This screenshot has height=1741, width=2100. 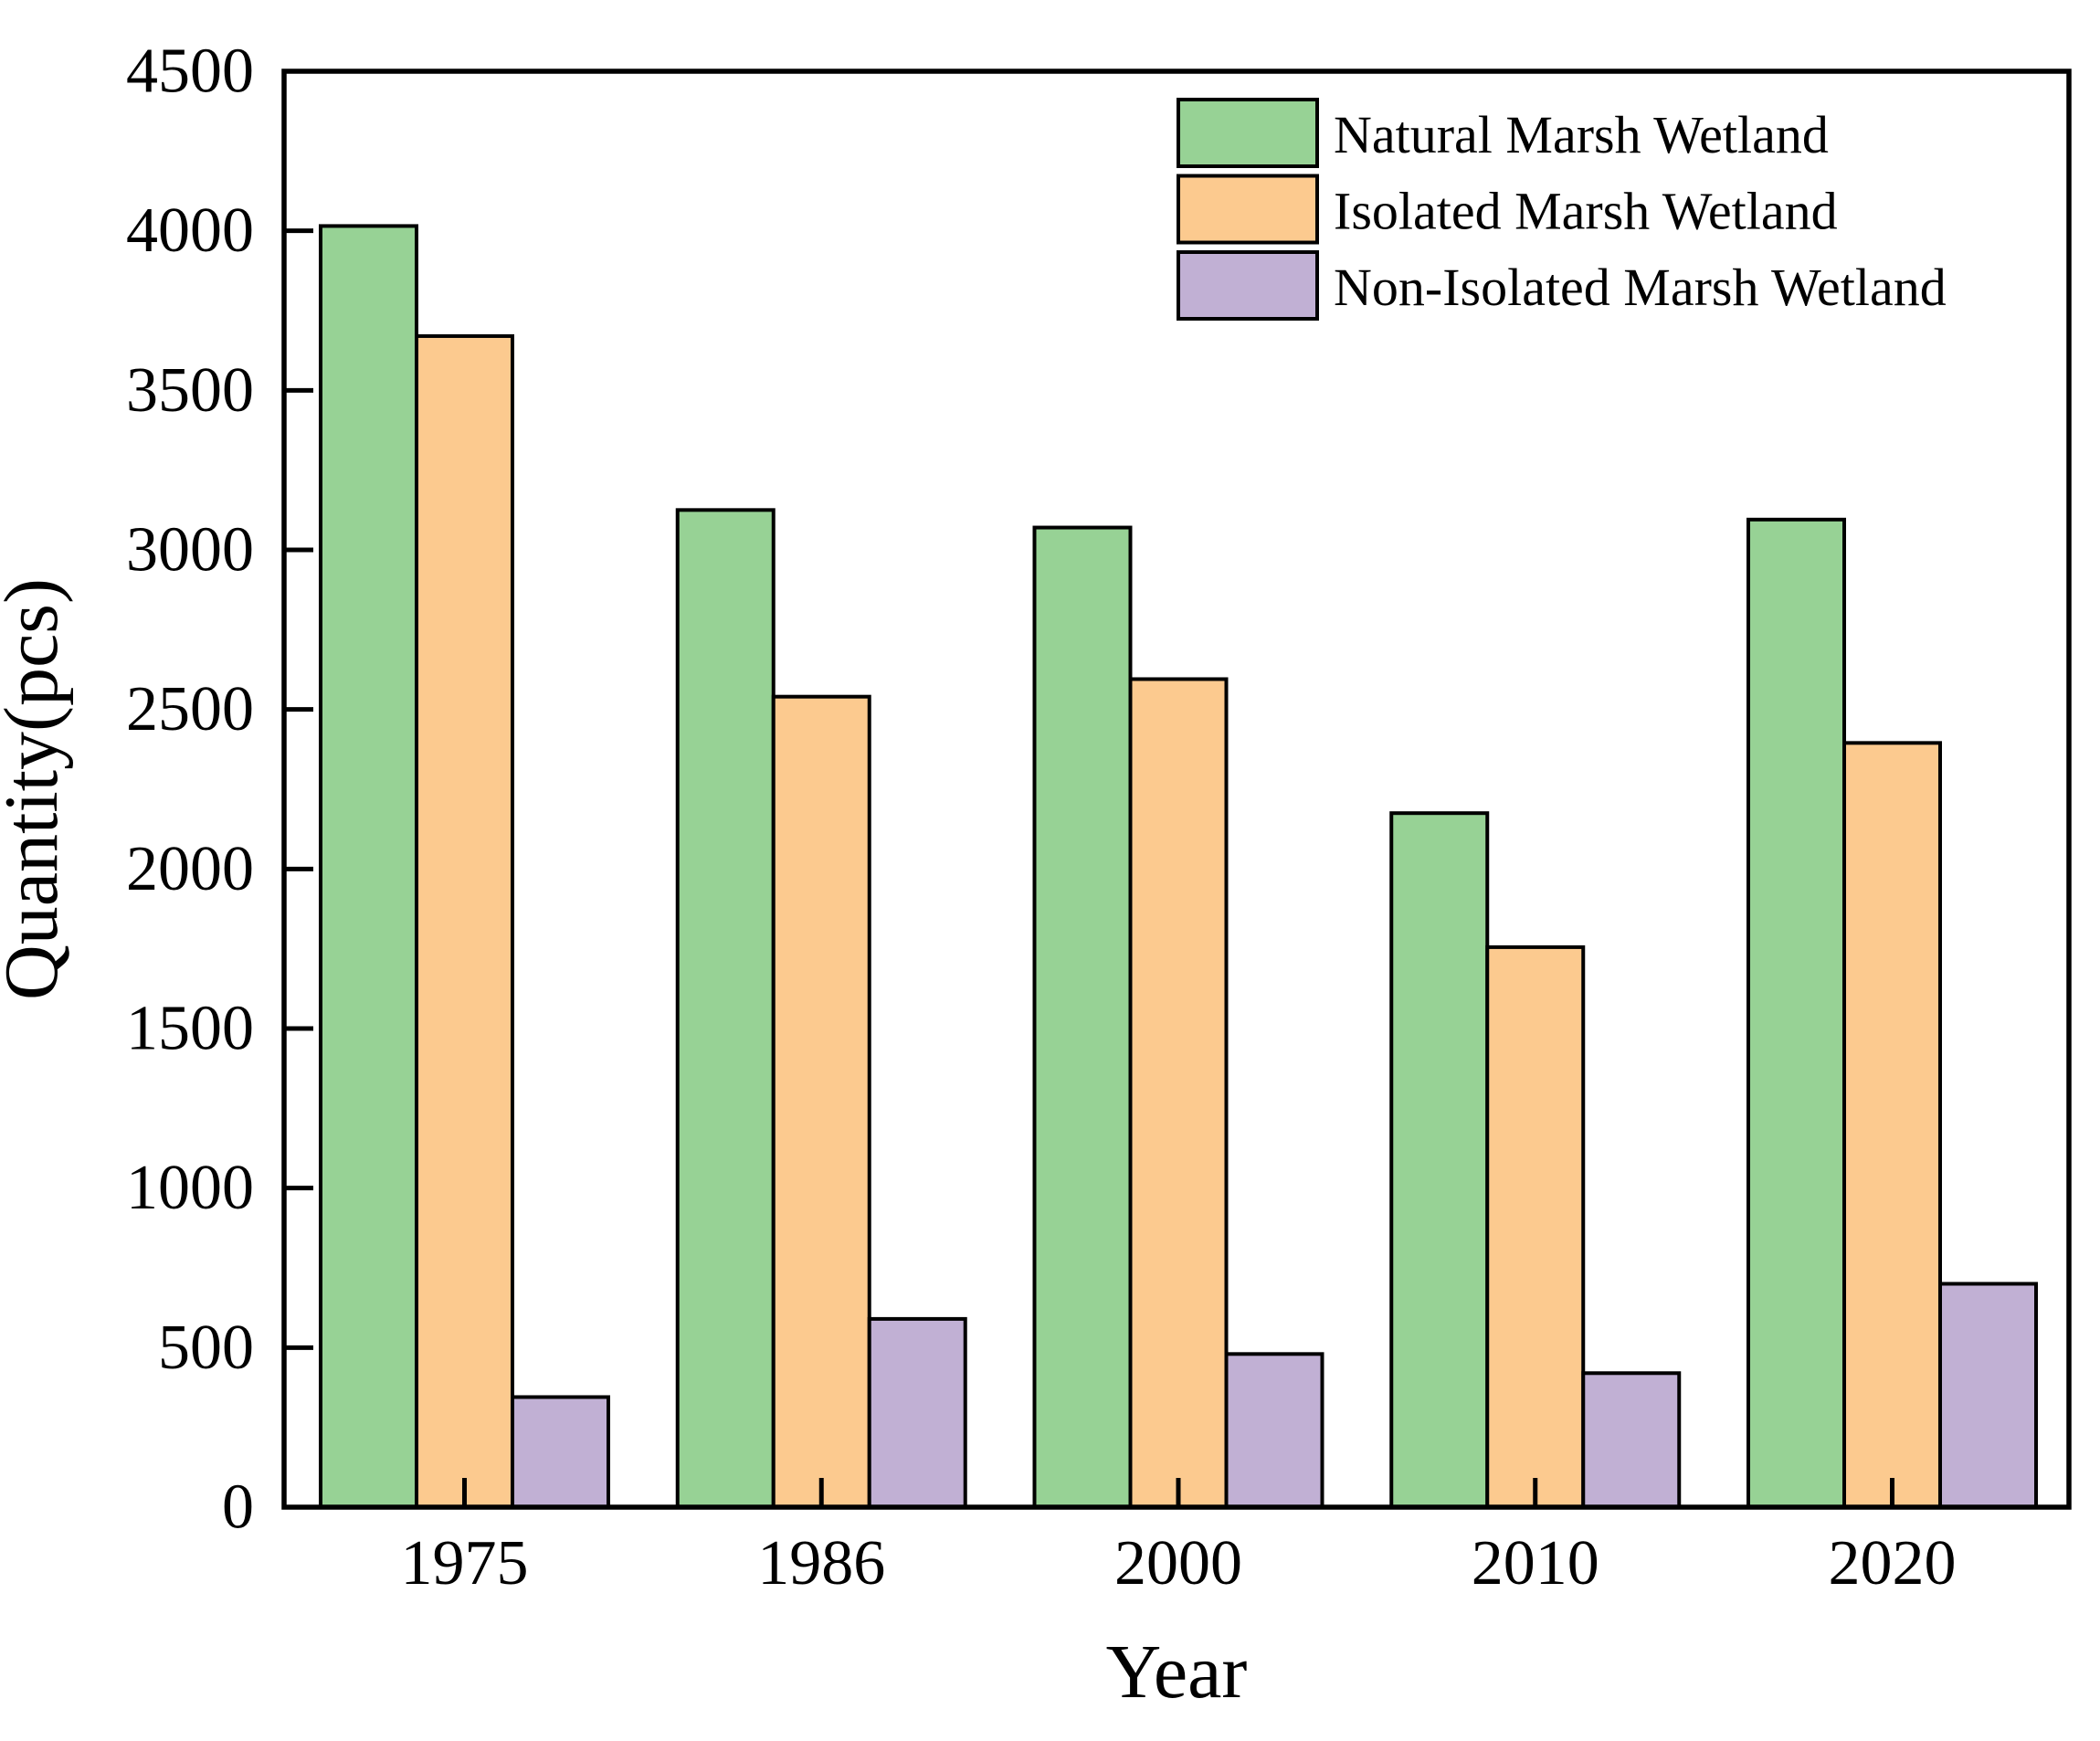 I want to click on y-tick-label: 4500, so click(x=190, y=72).